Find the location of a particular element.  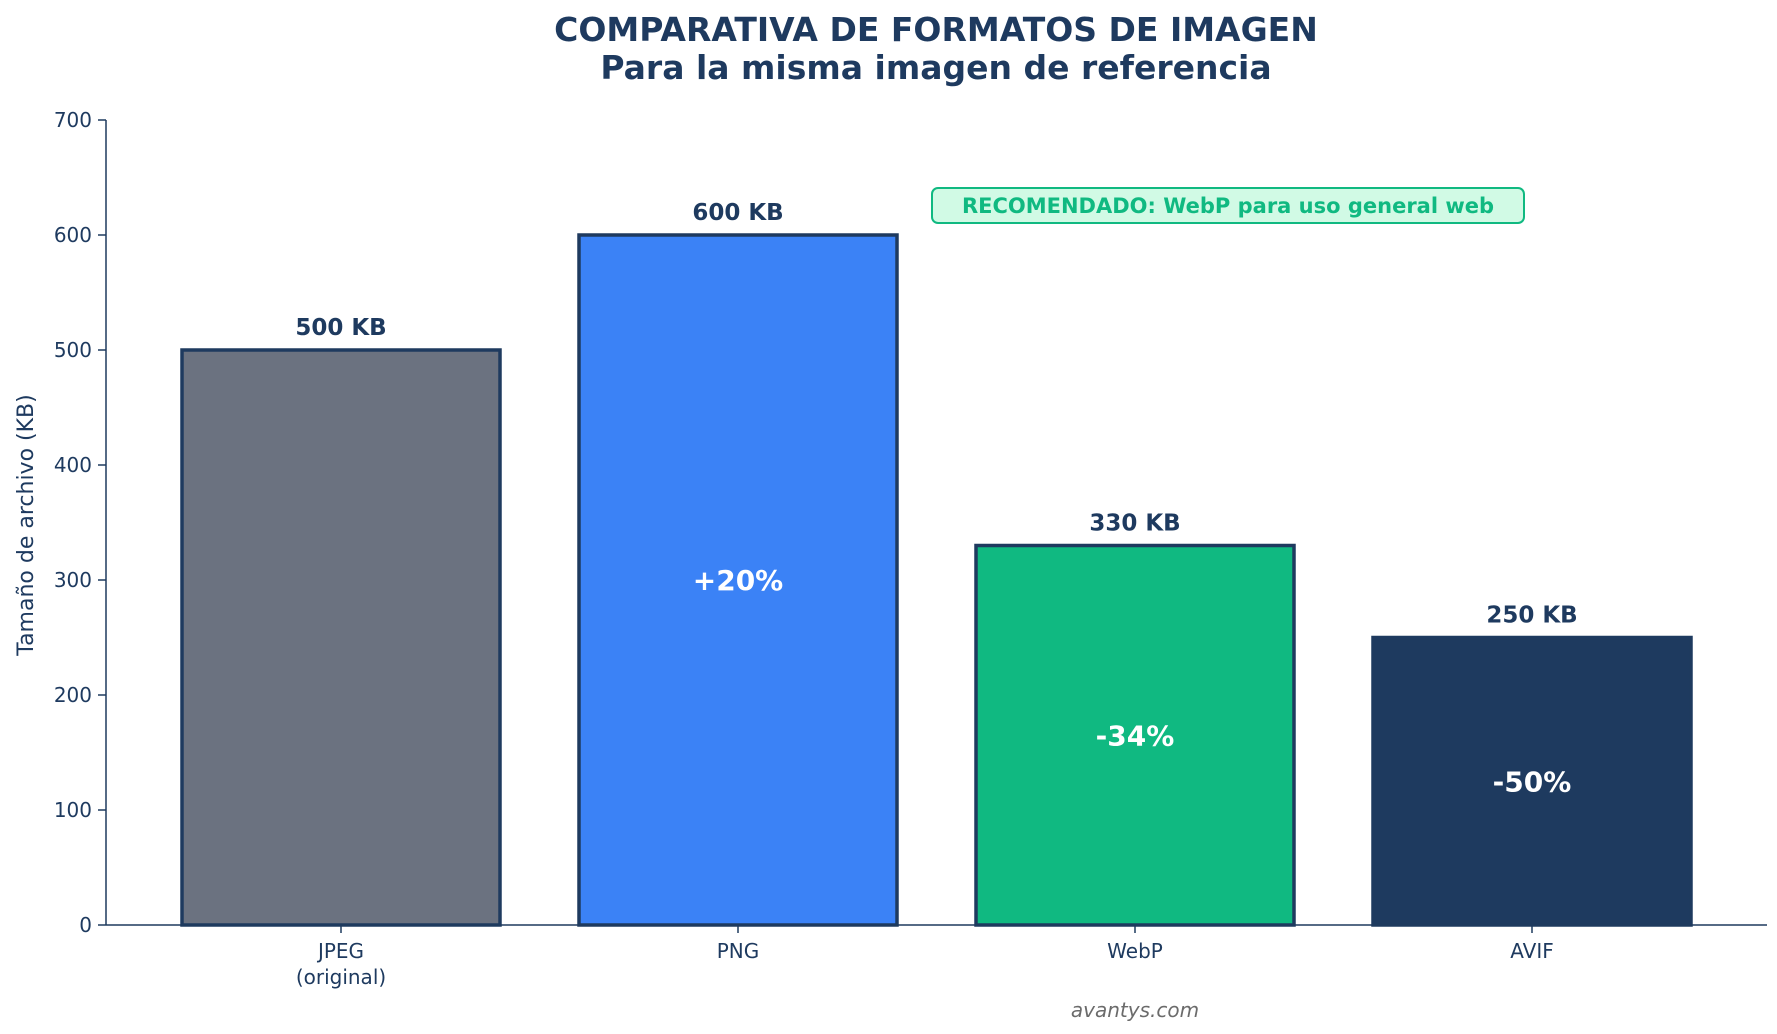

chart-subtitle: Para la misma imagen de referencia is located at coordinates (935, 67).